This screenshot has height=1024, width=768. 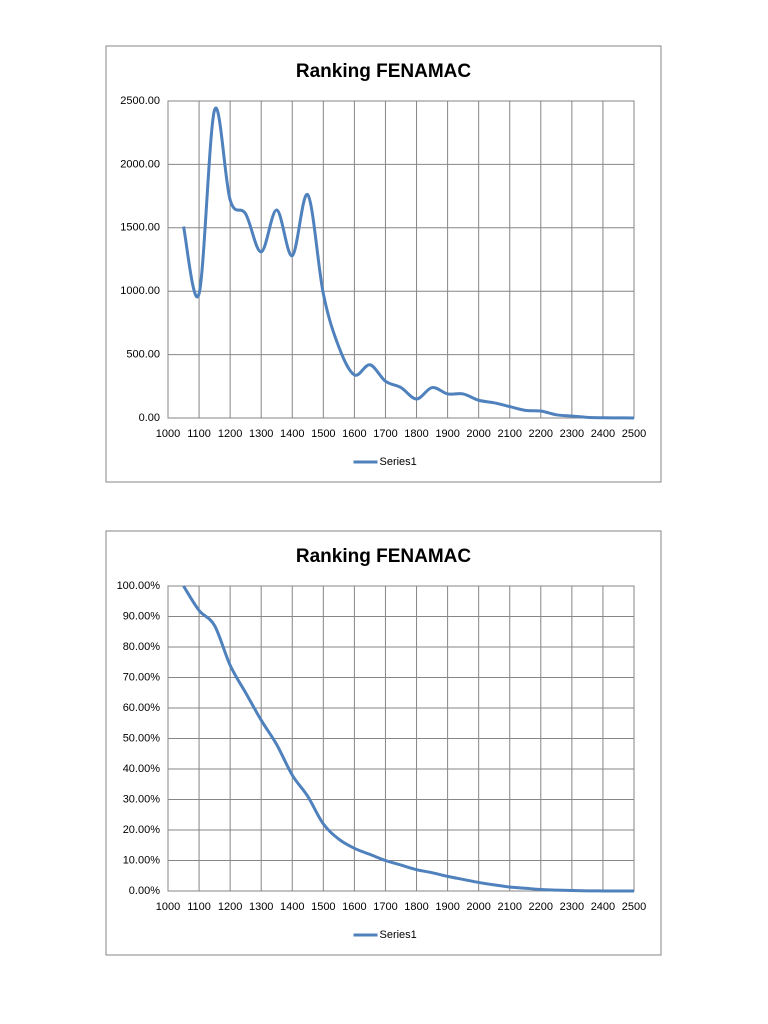 I want to click on y-tick-label: 90.00%, so click(x=142, y=616).